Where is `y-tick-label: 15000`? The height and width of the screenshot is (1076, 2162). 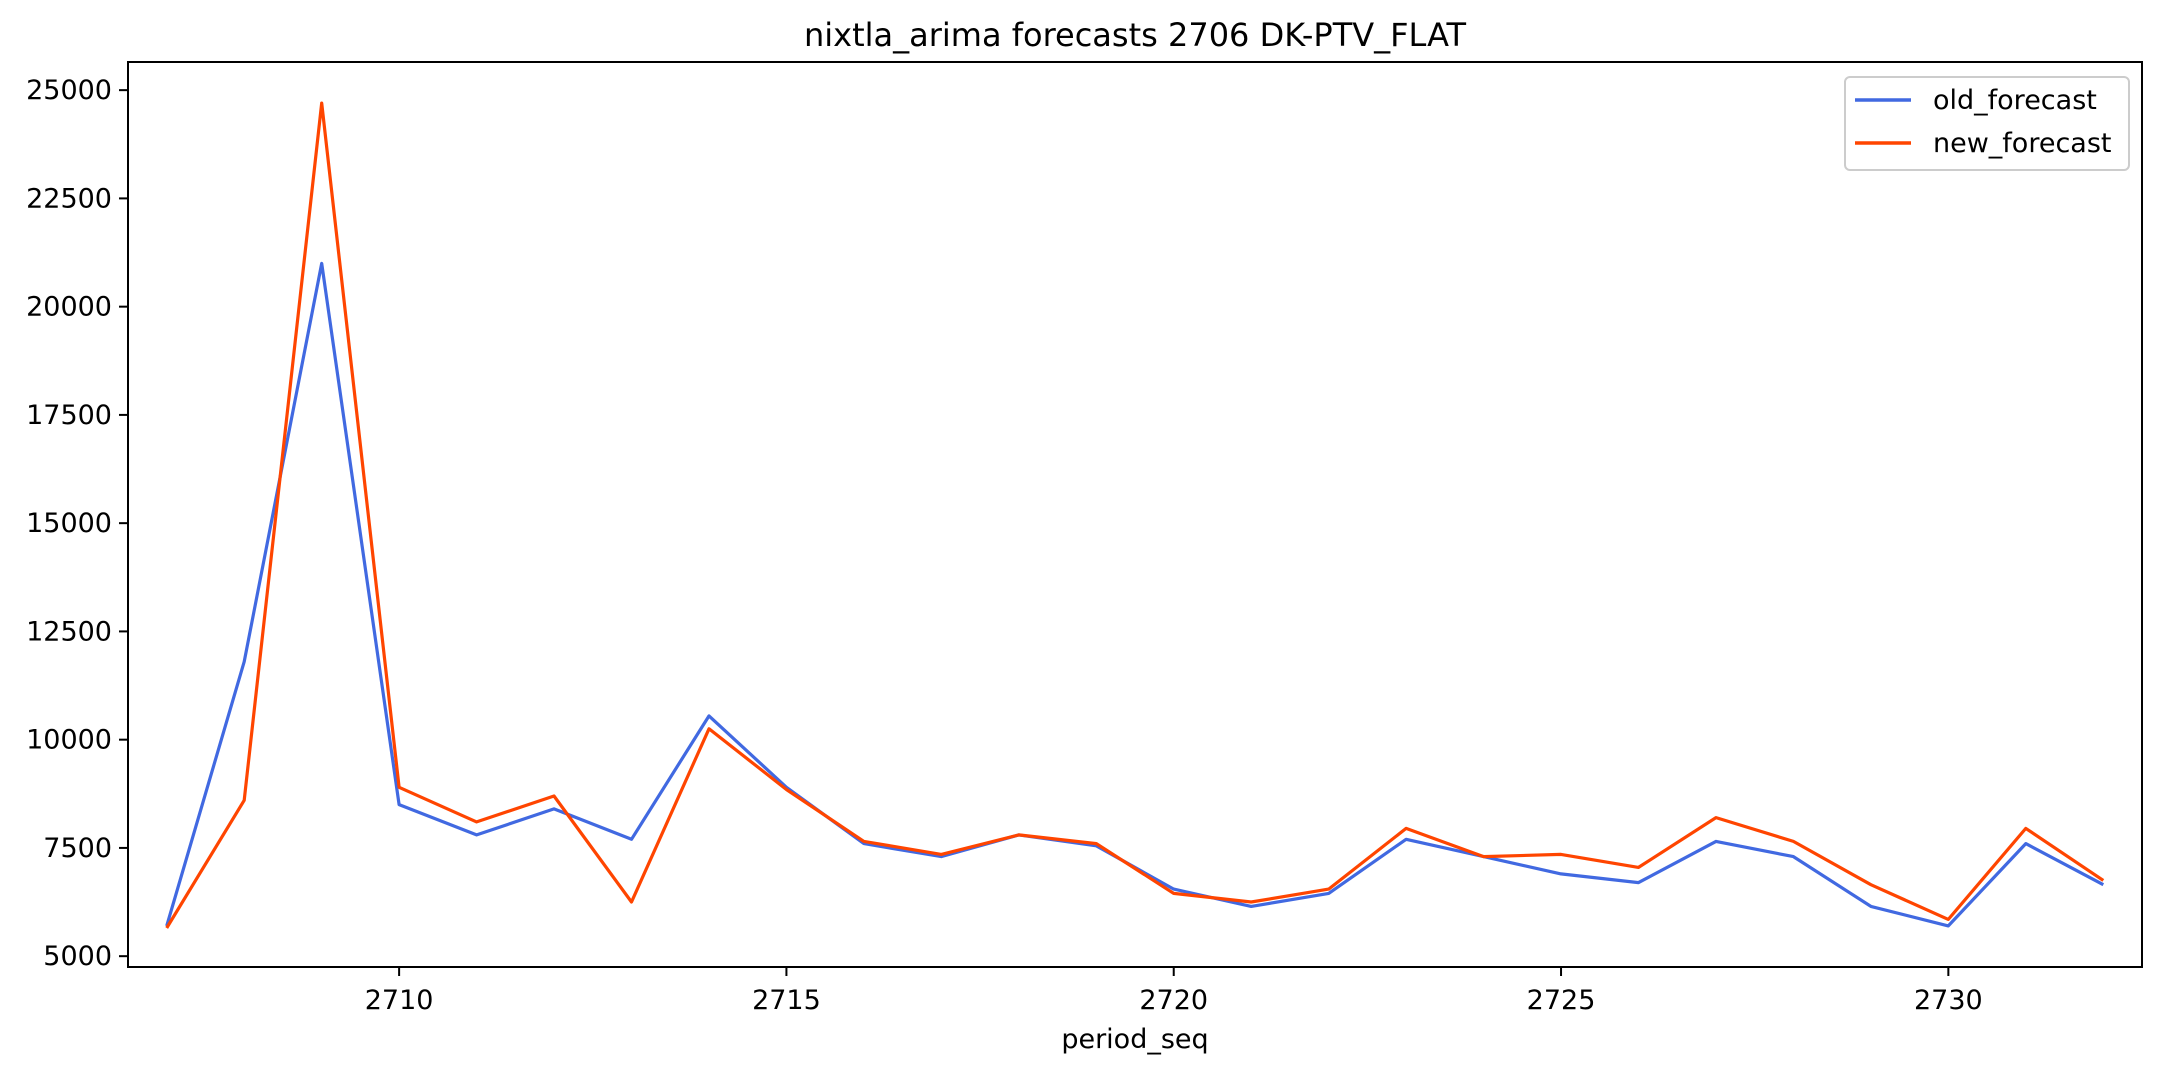 y-tick-label: 15000 is located at coordinates (69, 523).